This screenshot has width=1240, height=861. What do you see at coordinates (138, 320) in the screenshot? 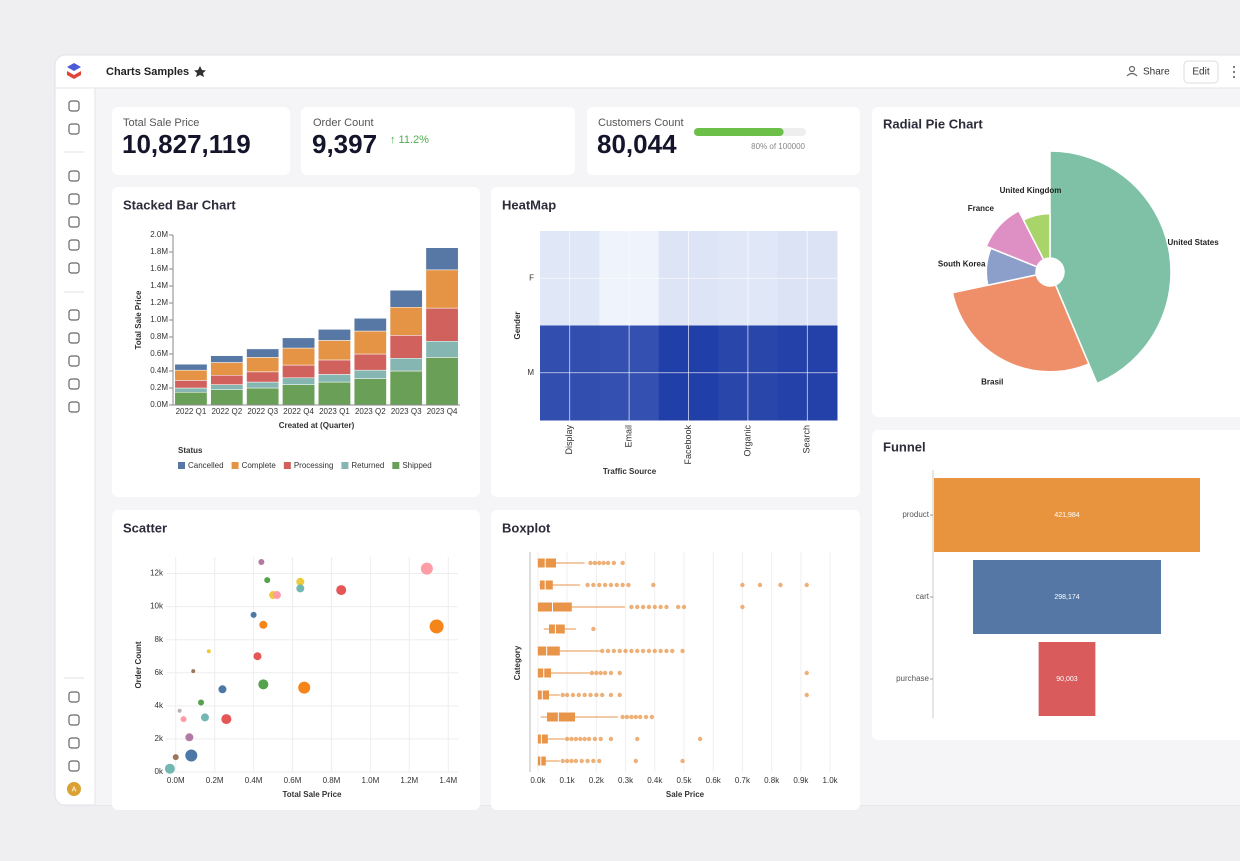
I see `y-axis-title: Total Sale Price` at bounding box center [138, 320].